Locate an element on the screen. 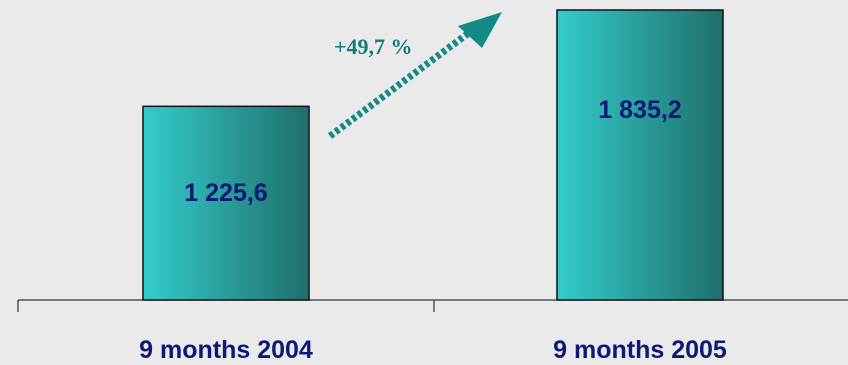 The height and width of the screenshot is (365, 848). growth-arrow-line is located at coordinates (400, 84).